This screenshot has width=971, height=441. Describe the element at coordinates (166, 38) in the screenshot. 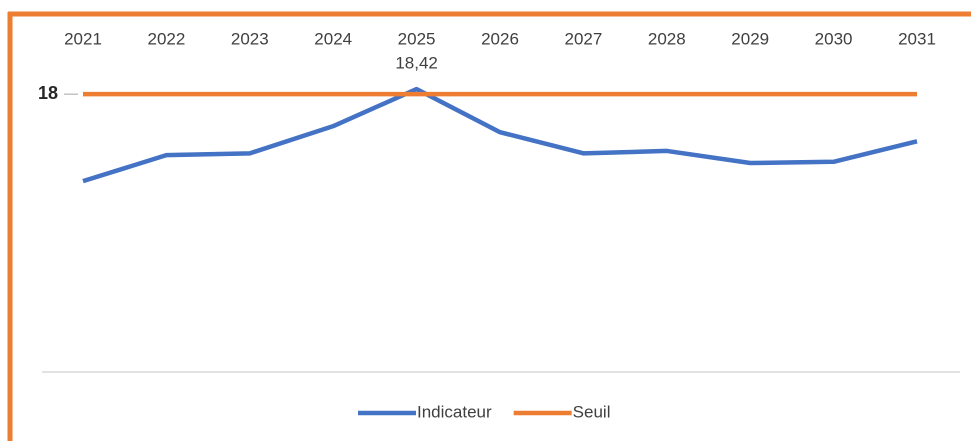

I see `x-tick-label: 2022` at that location.